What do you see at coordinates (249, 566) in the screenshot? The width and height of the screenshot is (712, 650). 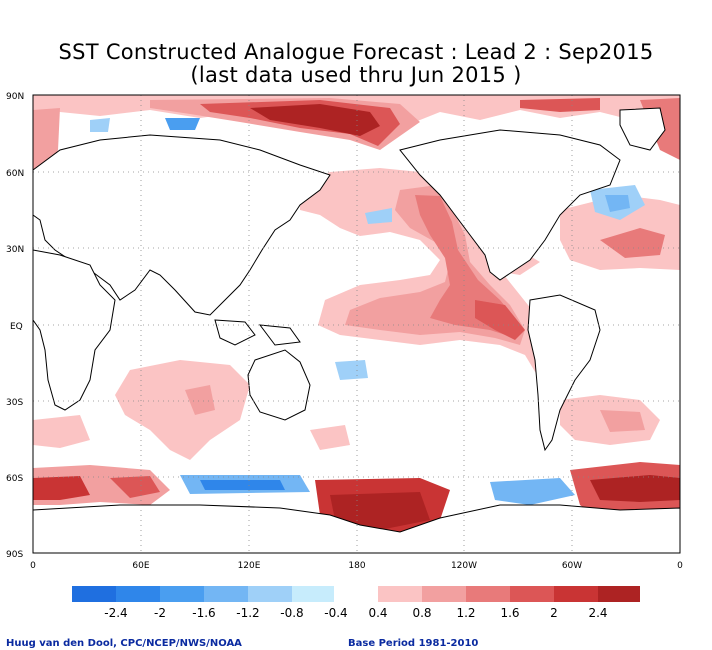 I see `lon-label: 120E` at bounding box center [249, 566].